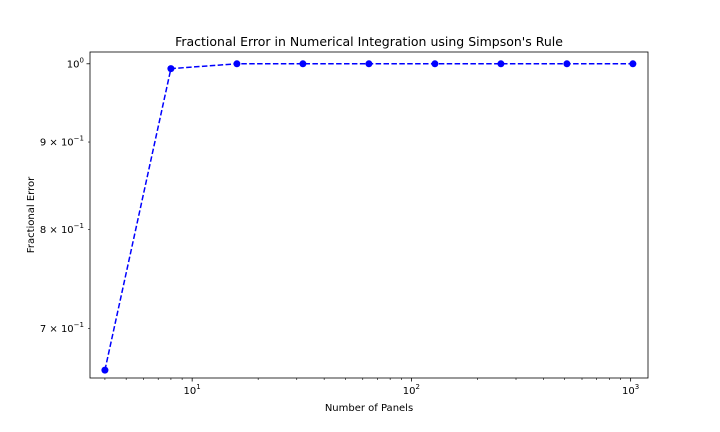 Image resolution: width=720 pixels, height=432 pixels. I want to click on y-tick-label: 9 × 10⁻¹, so click(62, 142).